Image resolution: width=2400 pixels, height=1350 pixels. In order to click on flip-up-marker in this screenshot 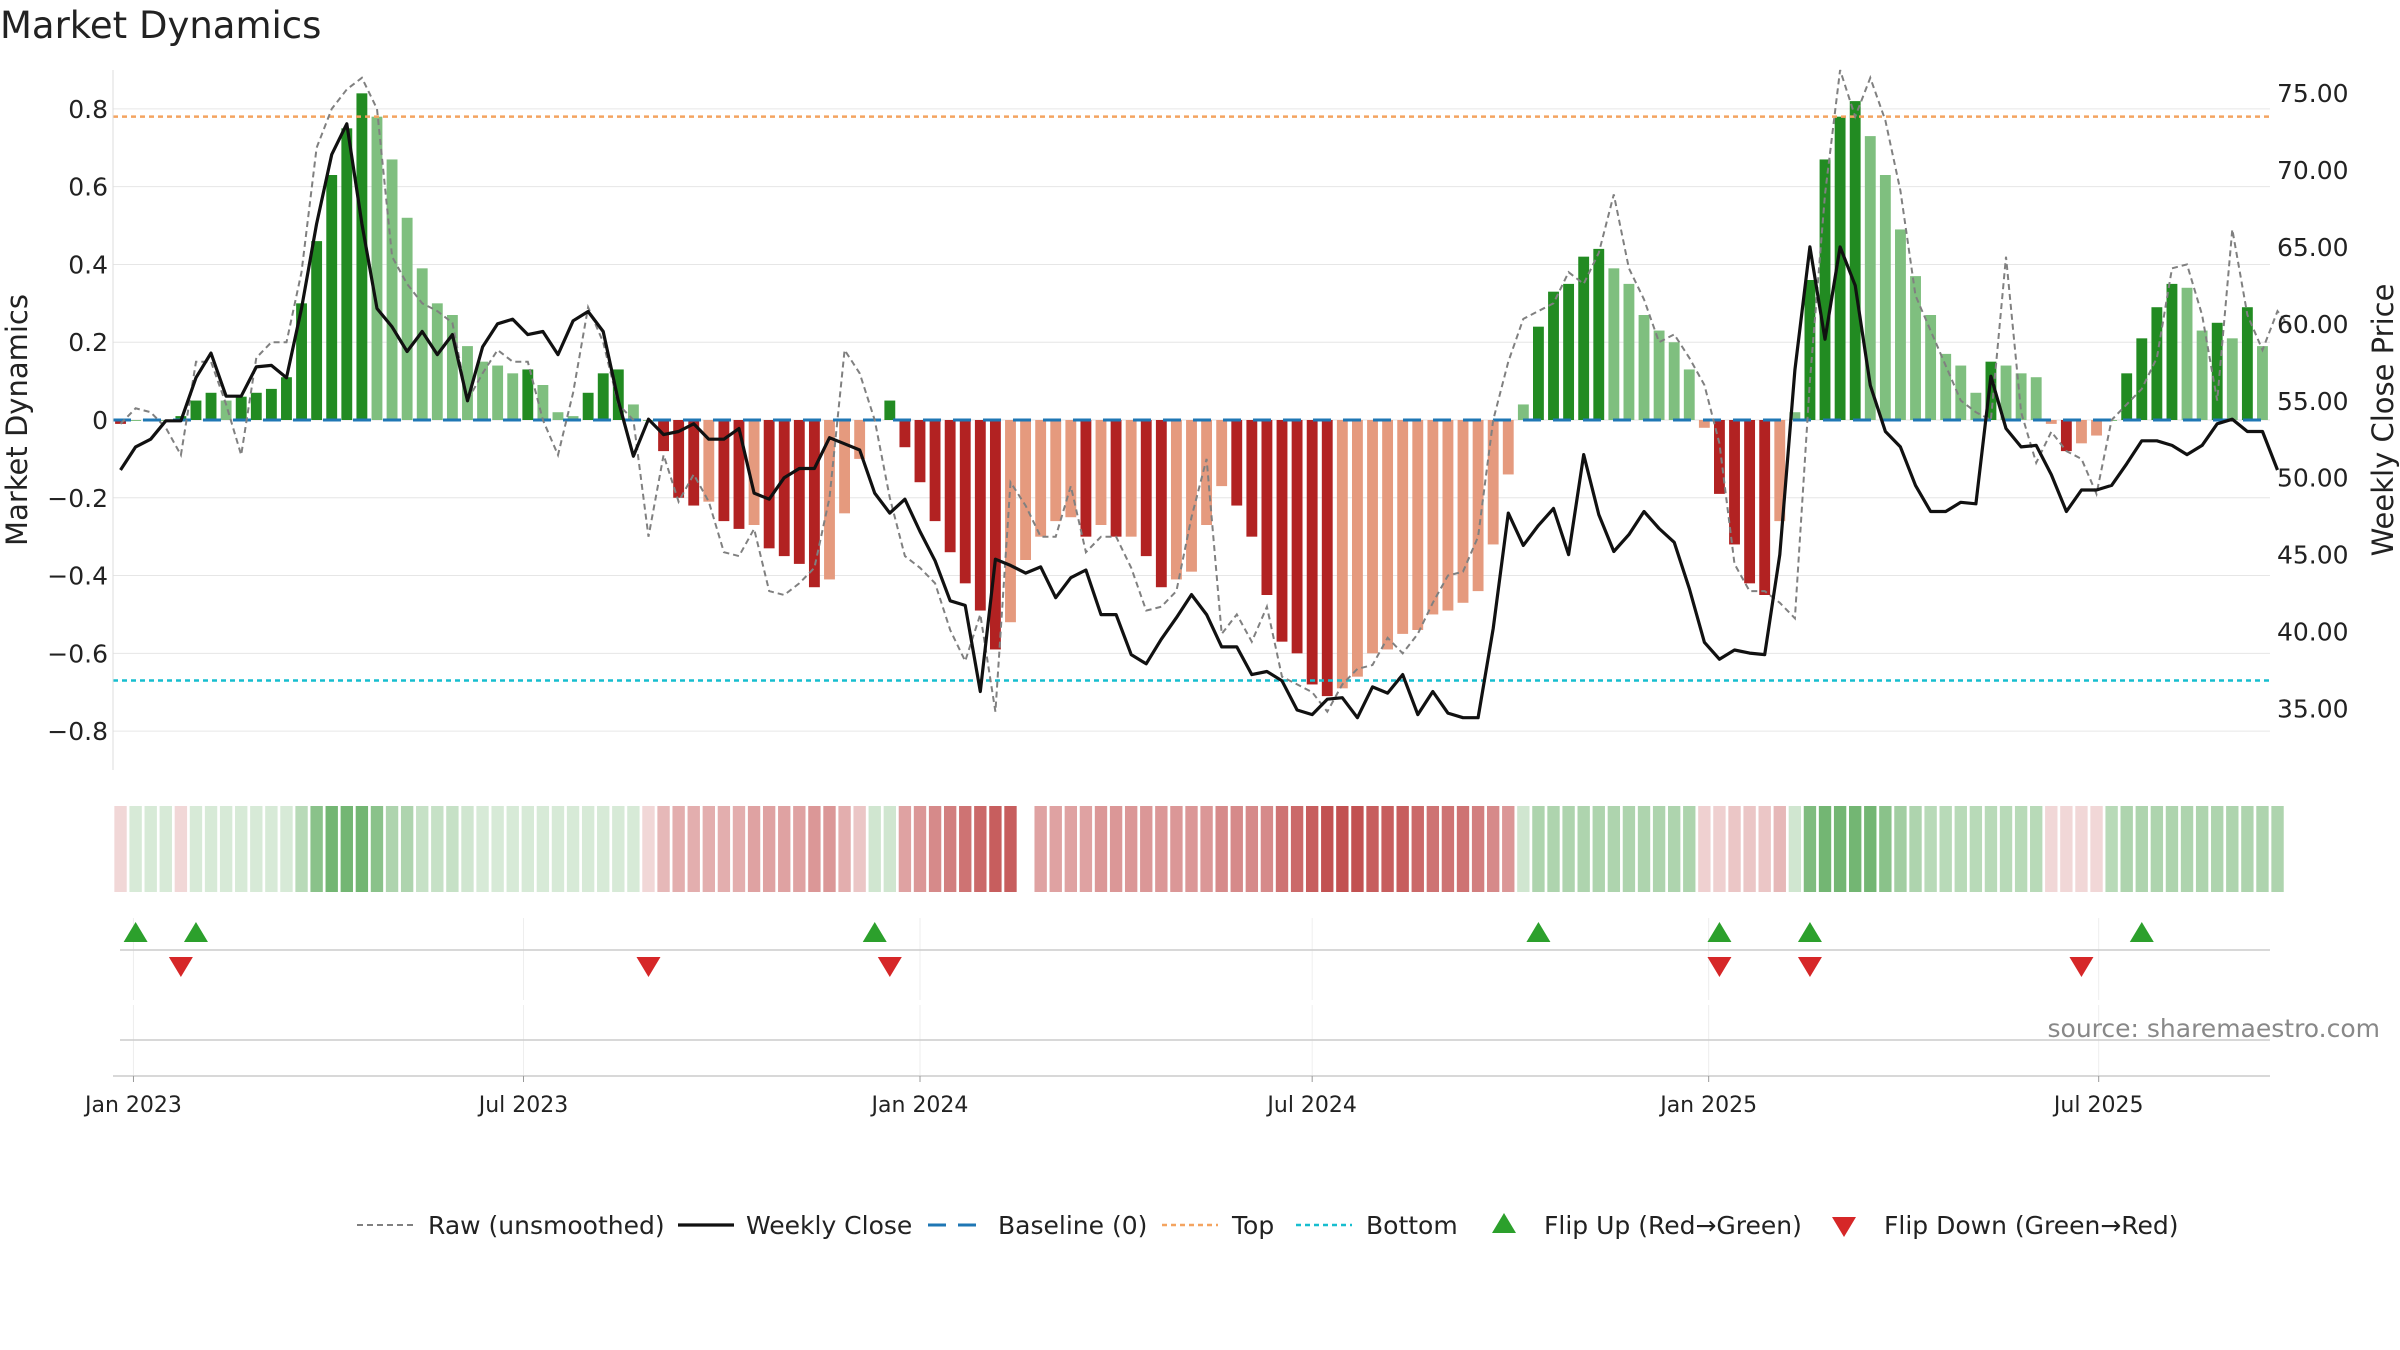, I will do `click(1809, 932)`.